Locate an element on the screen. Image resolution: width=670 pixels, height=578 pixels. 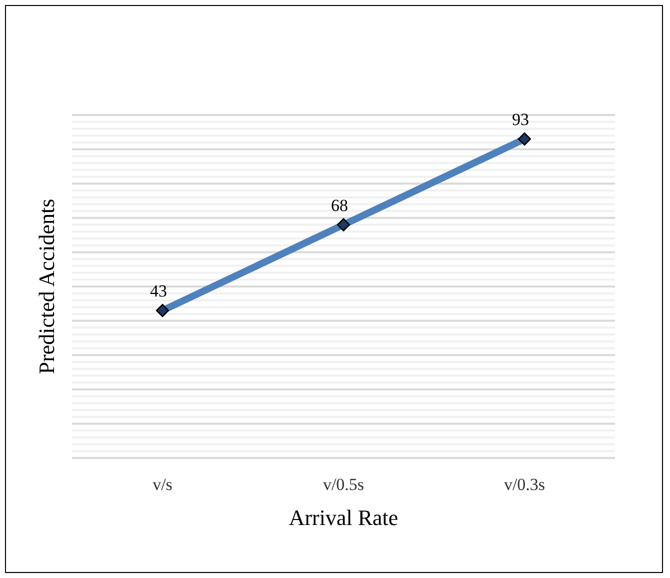
data-label: 43 is located at coordinates (158, 291).